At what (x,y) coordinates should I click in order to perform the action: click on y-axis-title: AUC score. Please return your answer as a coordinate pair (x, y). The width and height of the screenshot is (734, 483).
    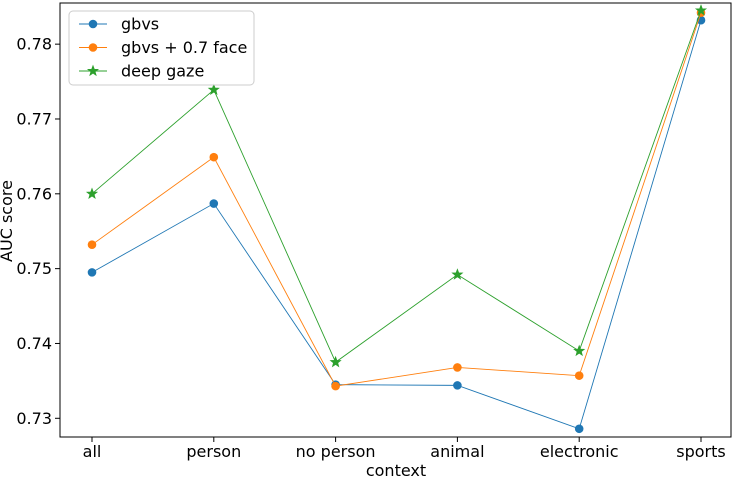
    Looking at the image, I should click on (8, 221).